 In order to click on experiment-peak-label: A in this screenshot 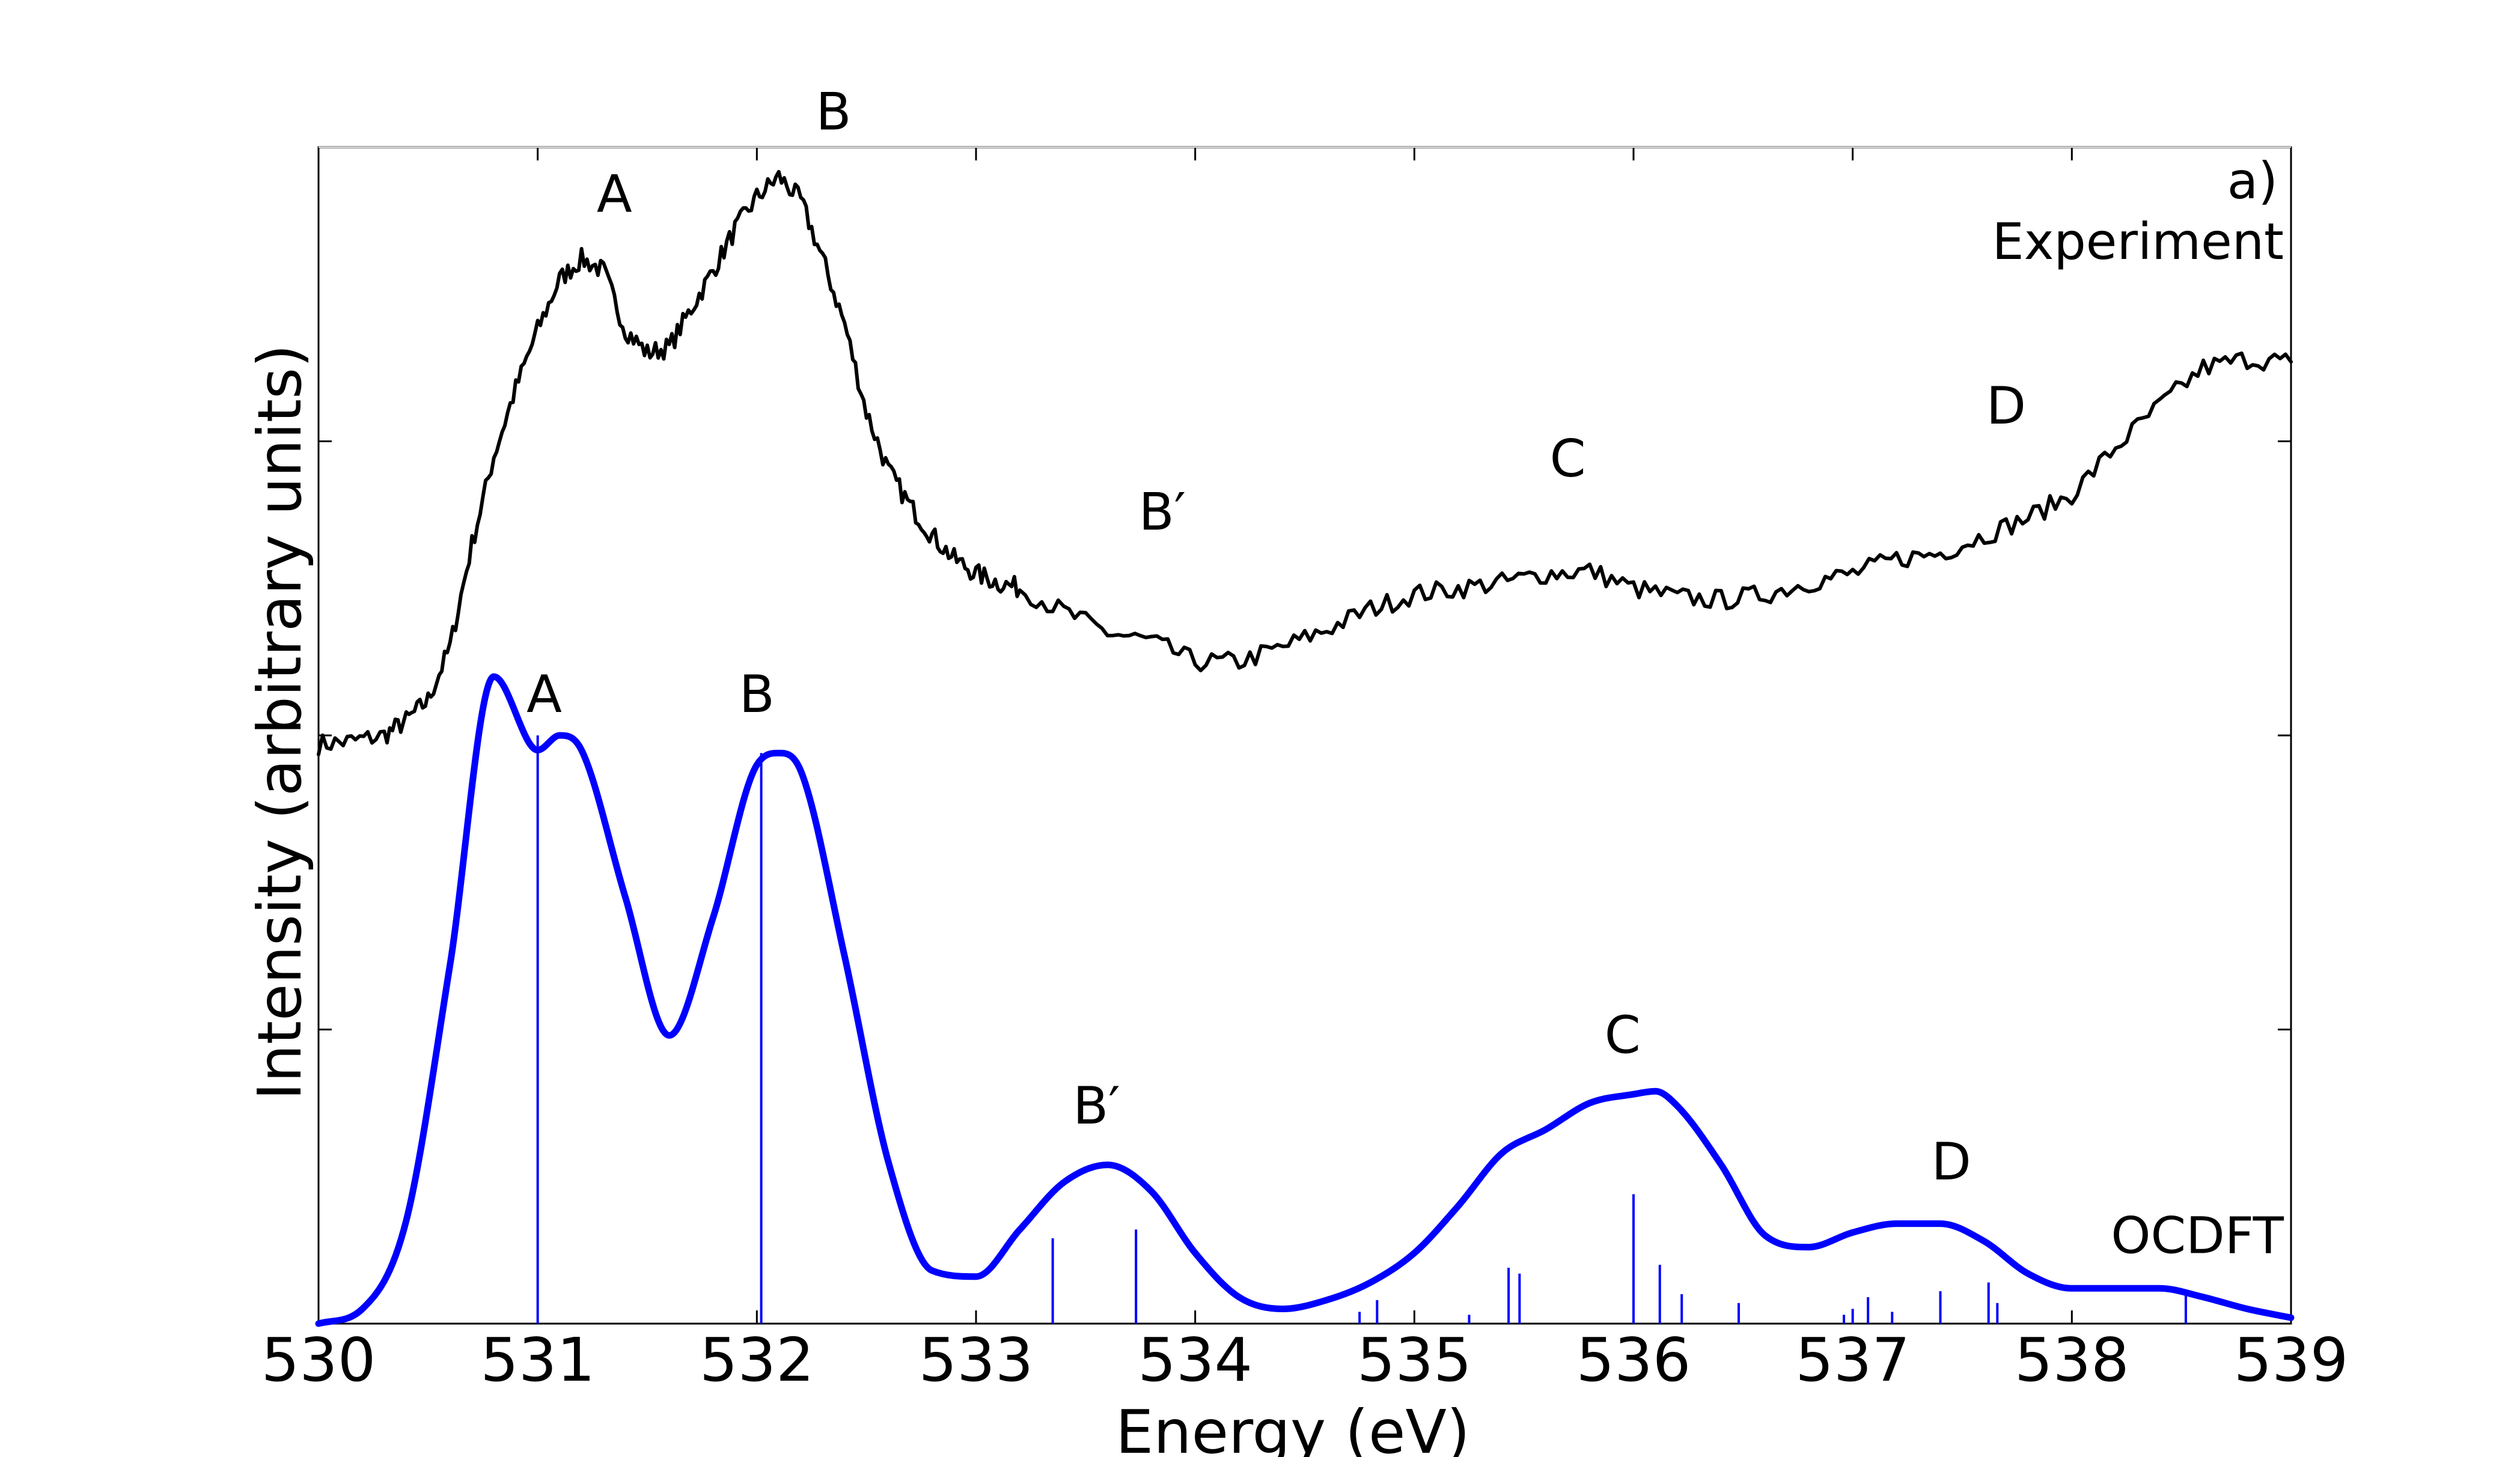, I will do `click(614, 195)`.